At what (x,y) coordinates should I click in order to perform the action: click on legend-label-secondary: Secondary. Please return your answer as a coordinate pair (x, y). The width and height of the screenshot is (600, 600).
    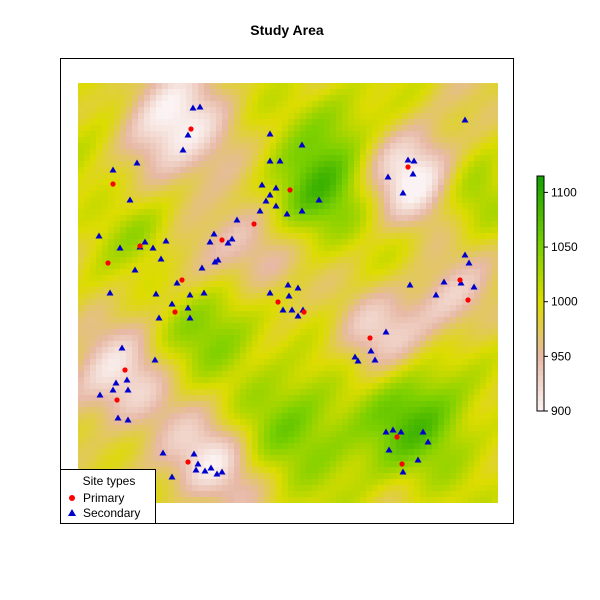
    Looking at the image, I should click on (112, 513).